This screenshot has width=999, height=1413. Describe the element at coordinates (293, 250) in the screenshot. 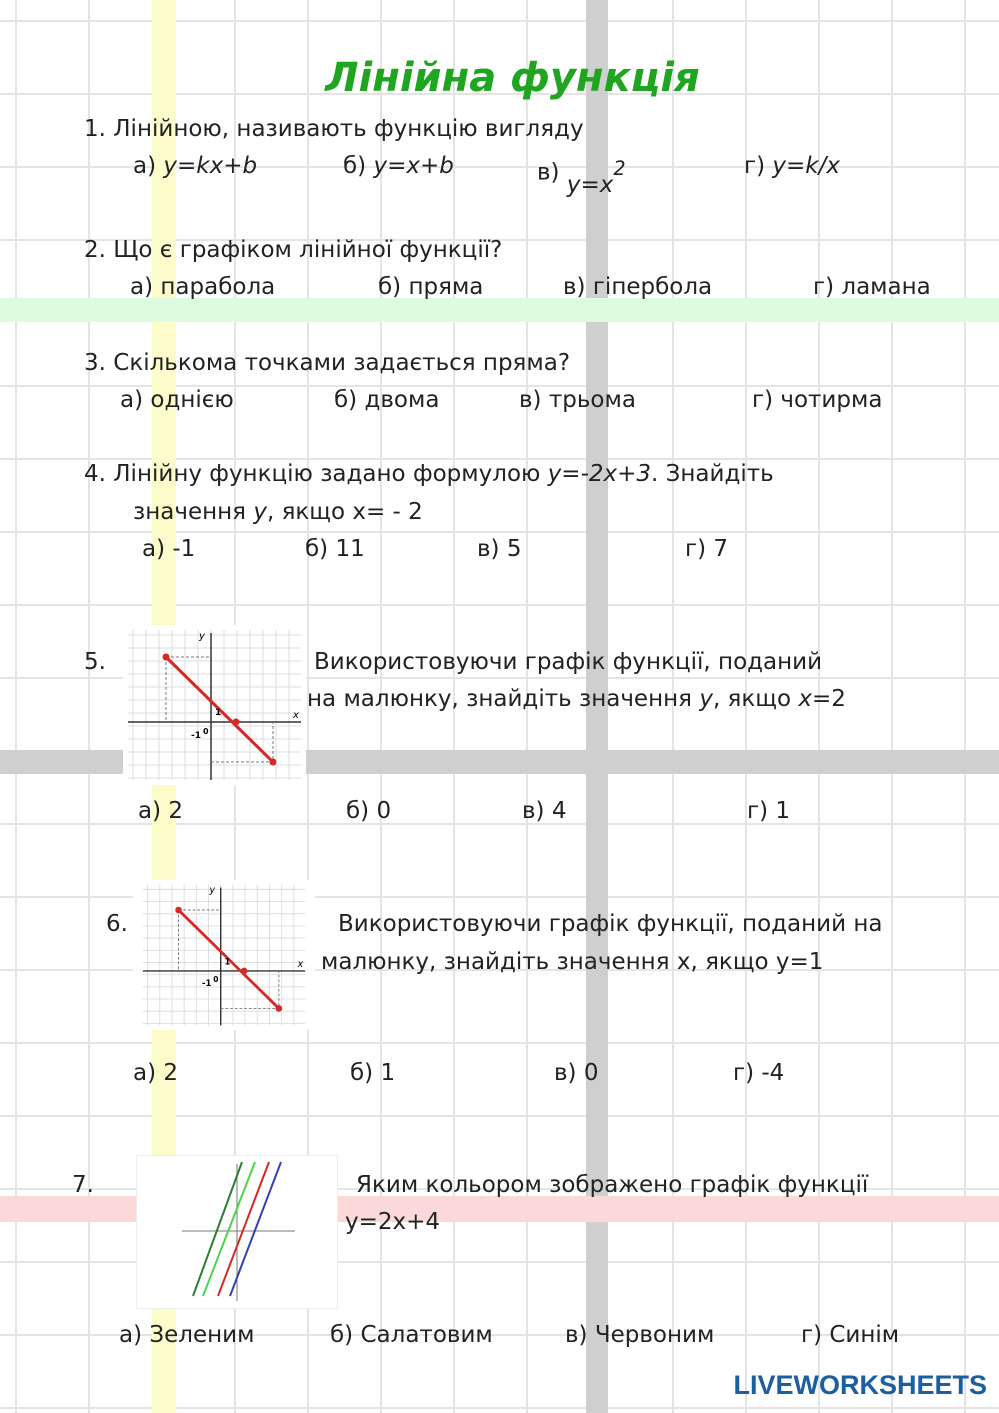

I see `q2-text: 2. Що є графіком лінійної функції?` at that location.